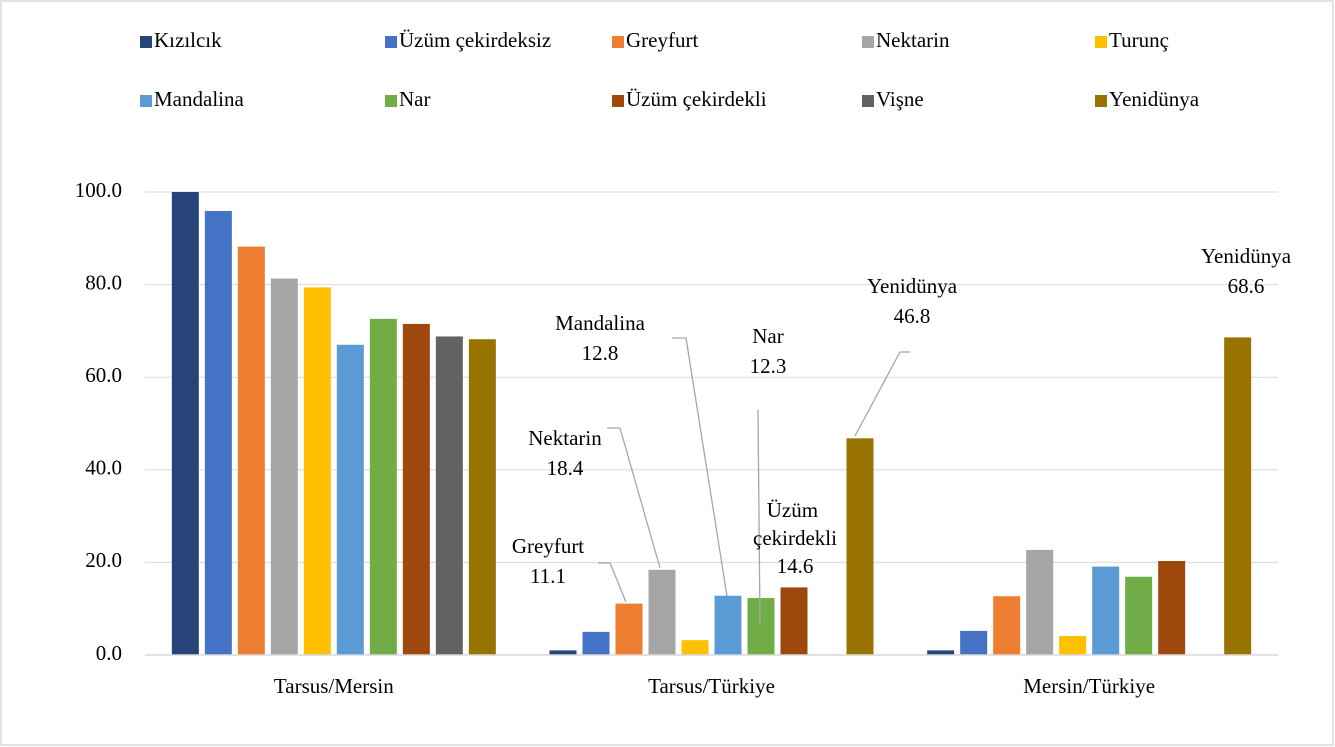  What do you see at coordinates (900, 99) in the screenshot?
I see `legend-label: Vişne` at bounding box center [900, 99].